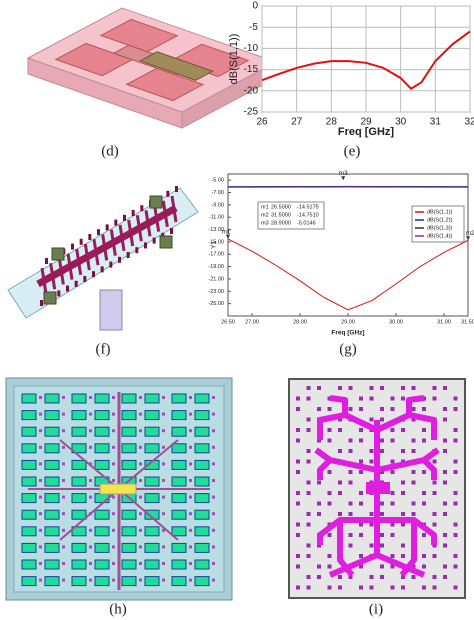  Describe the element at coordinates (216, 304) in the screenshot. I see `y-tick-label: -25.00` at that location.